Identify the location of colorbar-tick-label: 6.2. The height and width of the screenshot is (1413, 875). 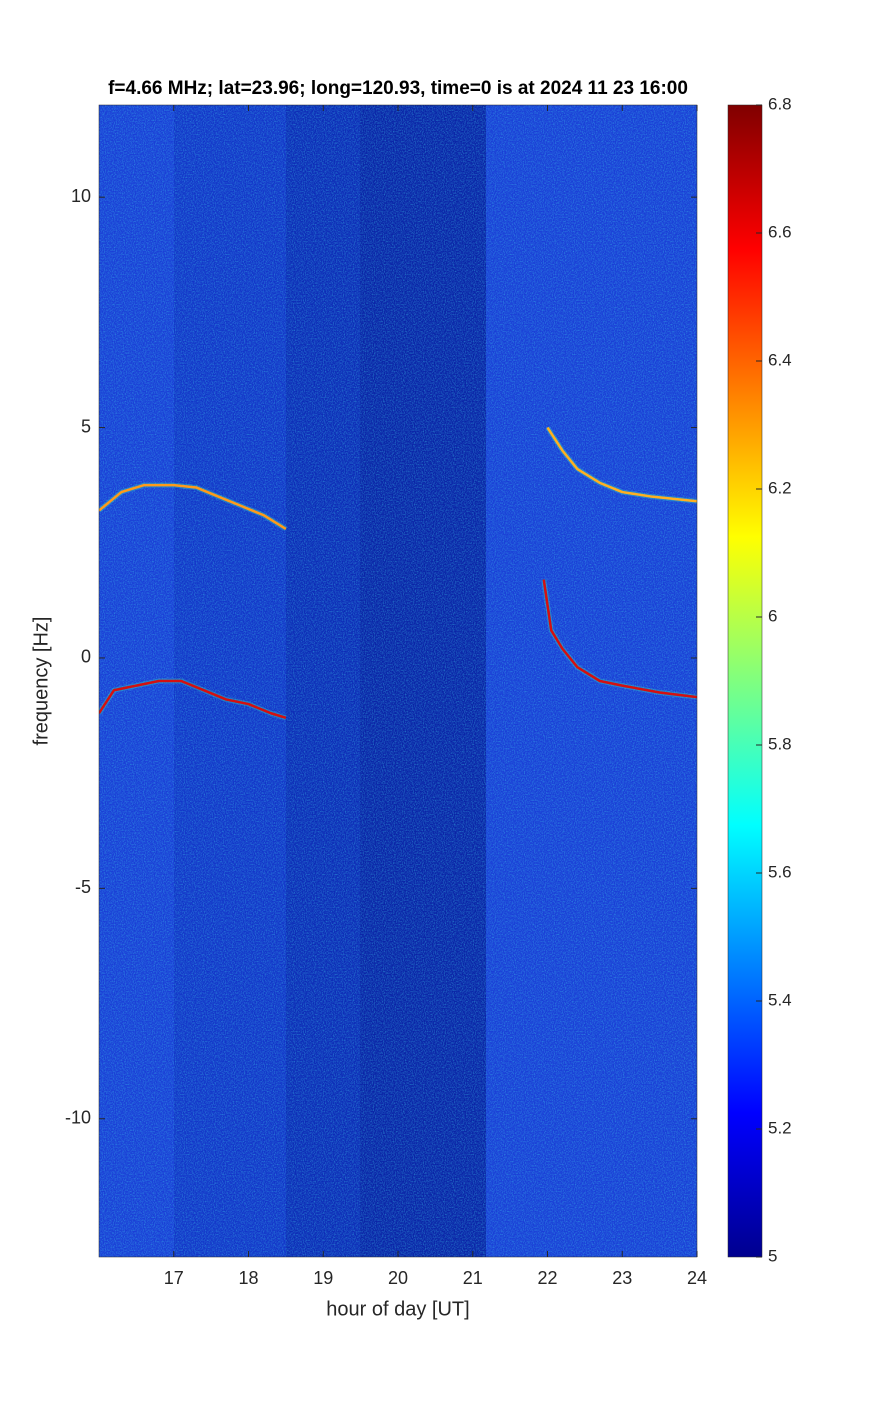
(780, 487).